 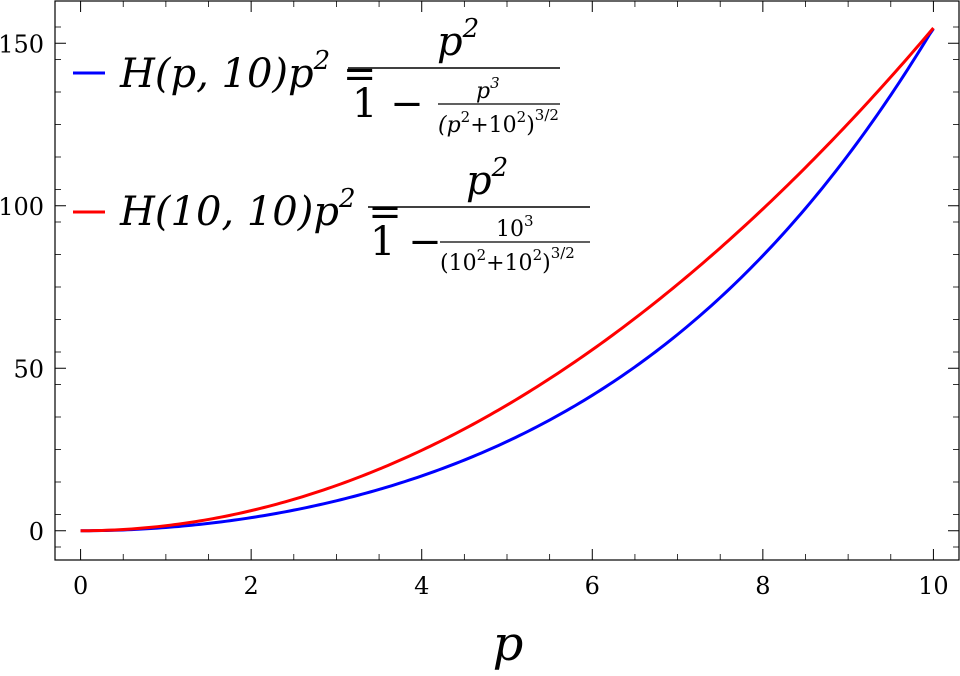 What do you see at coordinates (933, 586) in the screenshot?
I see `x-tick-label: 10` at bounding box center [933, 586].